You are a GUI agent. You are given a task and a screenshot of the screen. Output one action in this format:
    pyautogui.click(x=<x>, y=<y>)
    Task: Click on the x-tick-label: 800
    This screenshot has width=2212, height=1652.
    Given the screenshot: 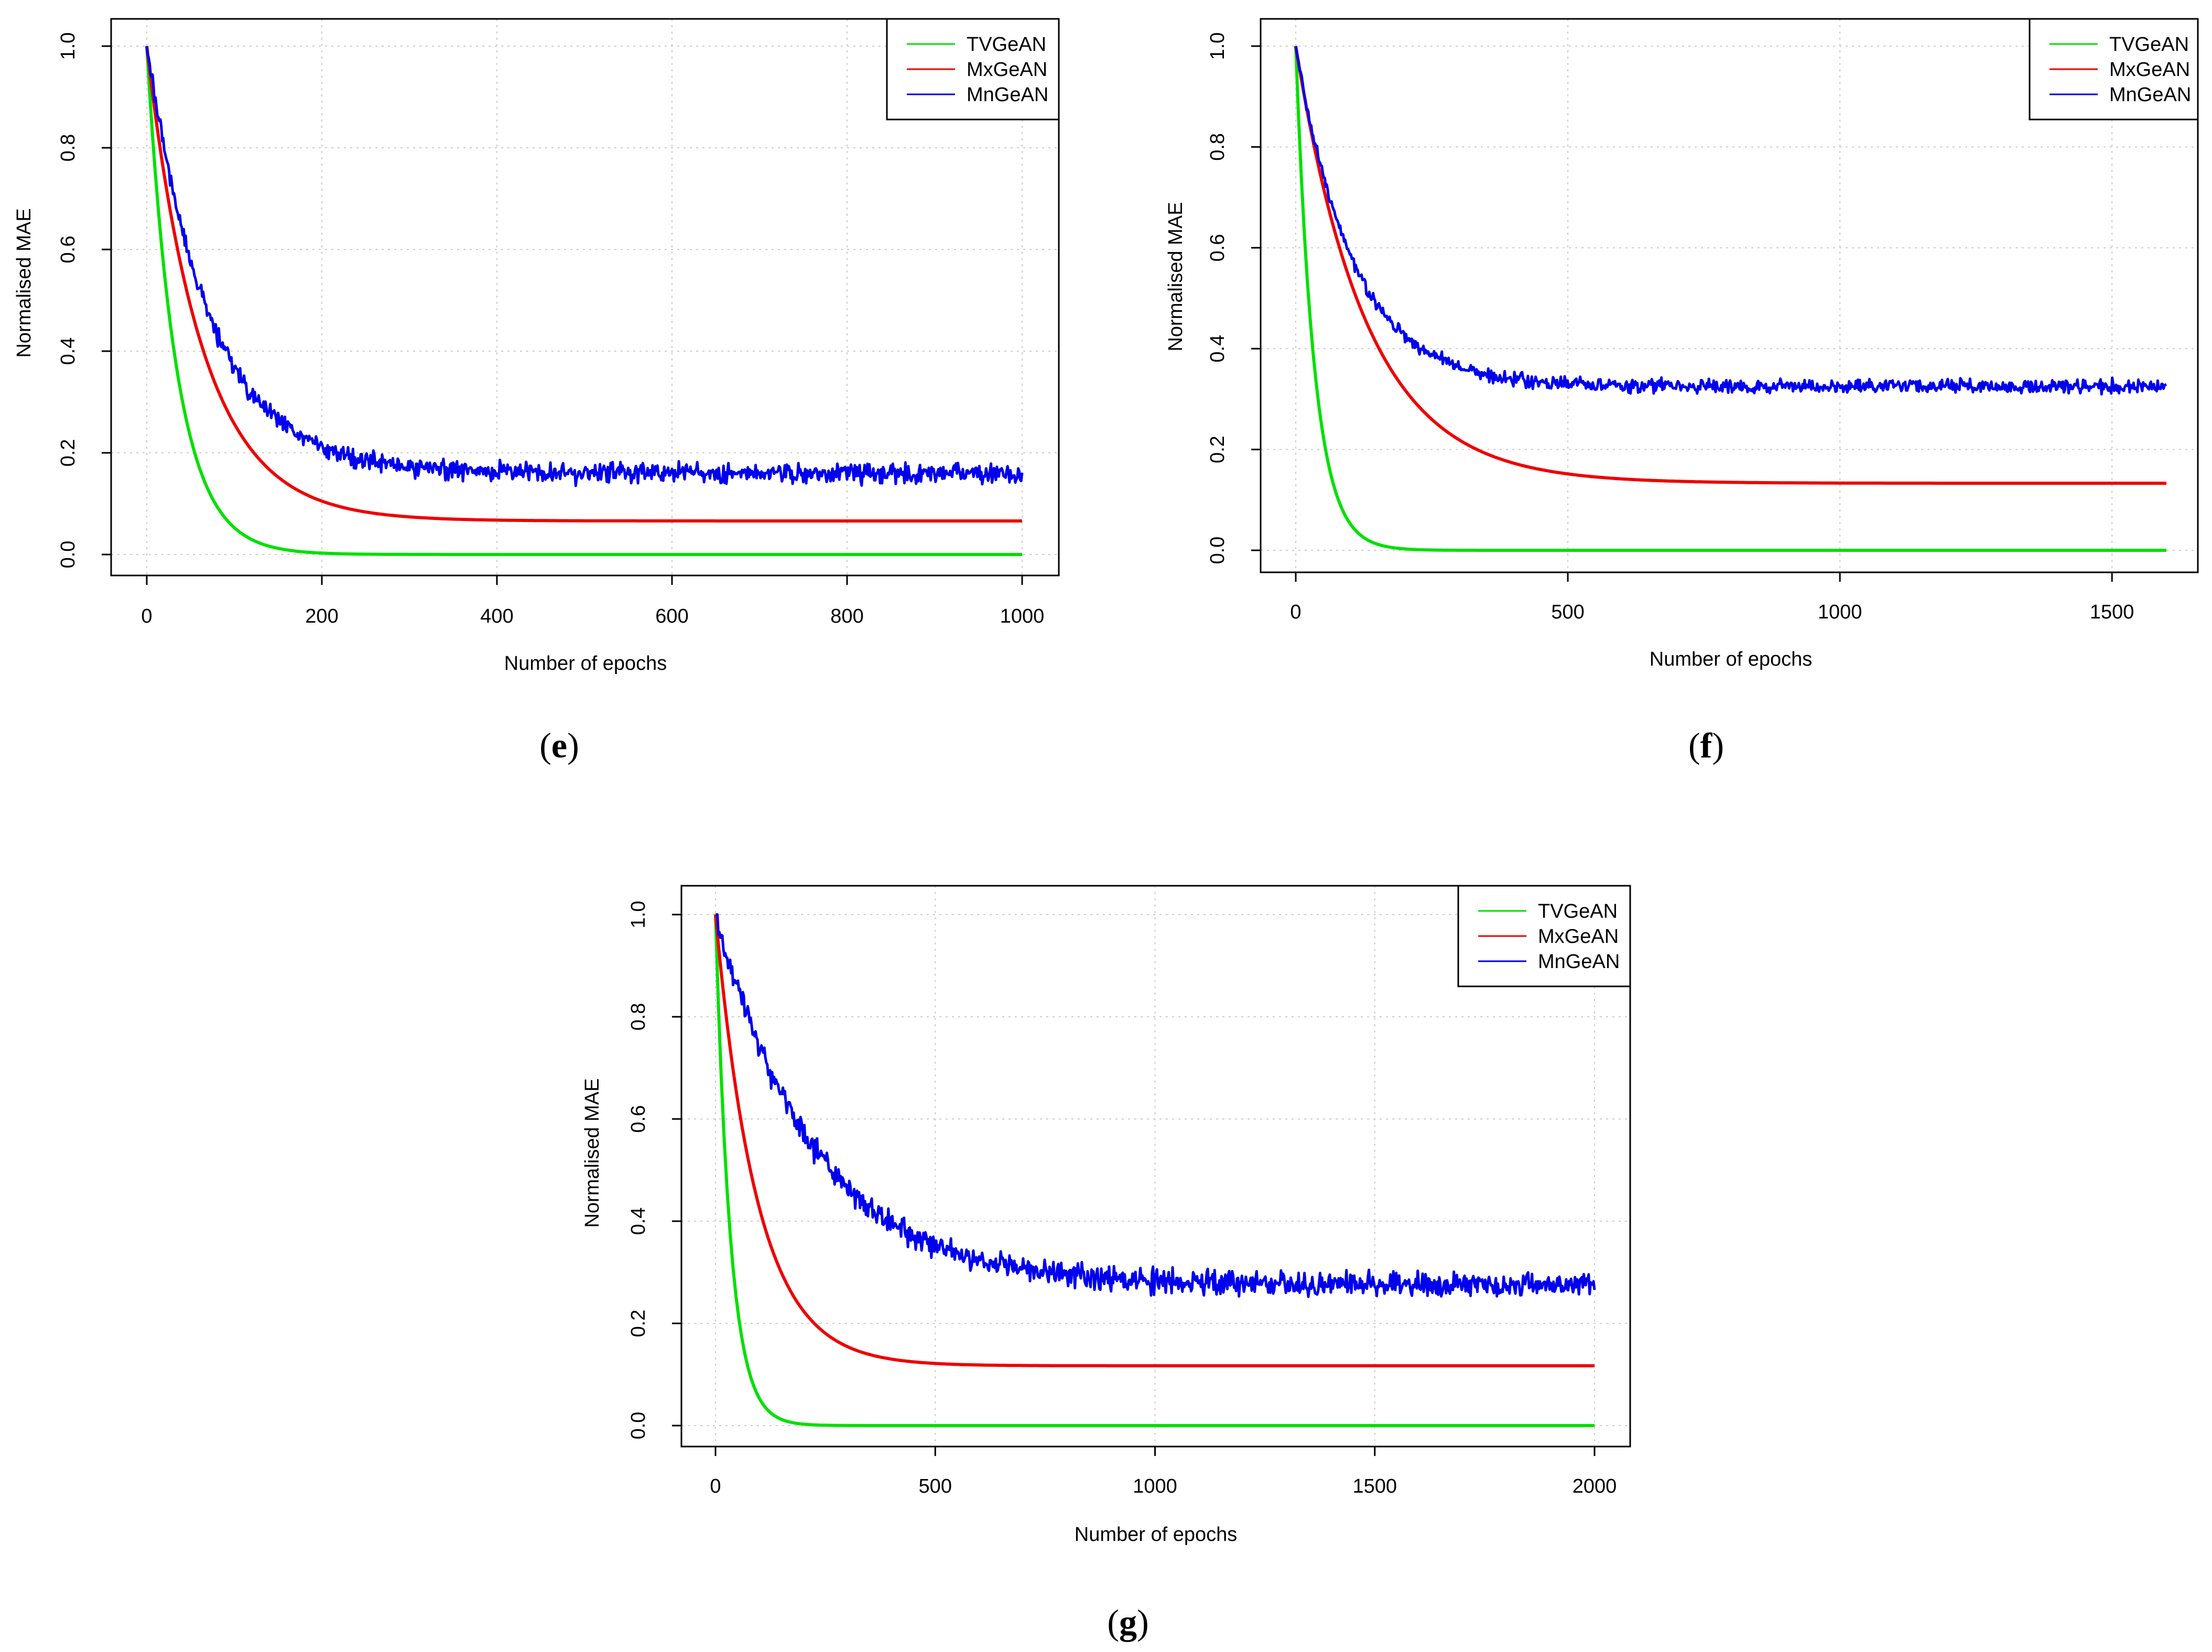 What is the action you would take?
    pyautogui.click(x=846, y=616)
    